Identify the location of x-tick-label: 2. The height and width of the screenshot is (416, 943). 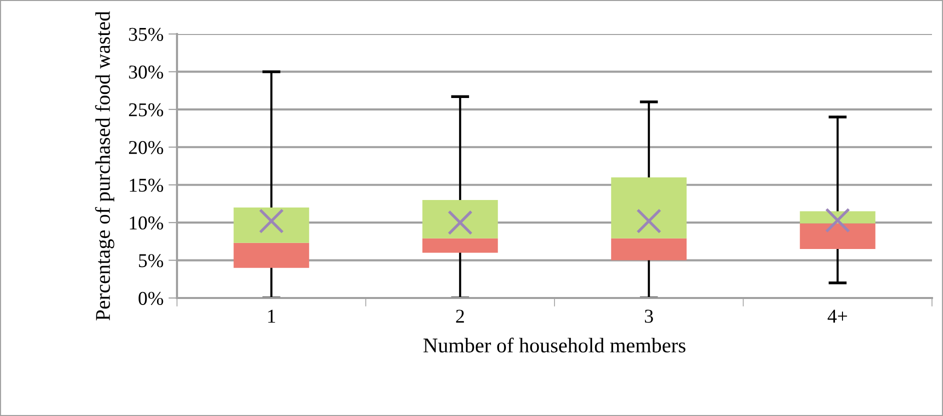
(460, 316).